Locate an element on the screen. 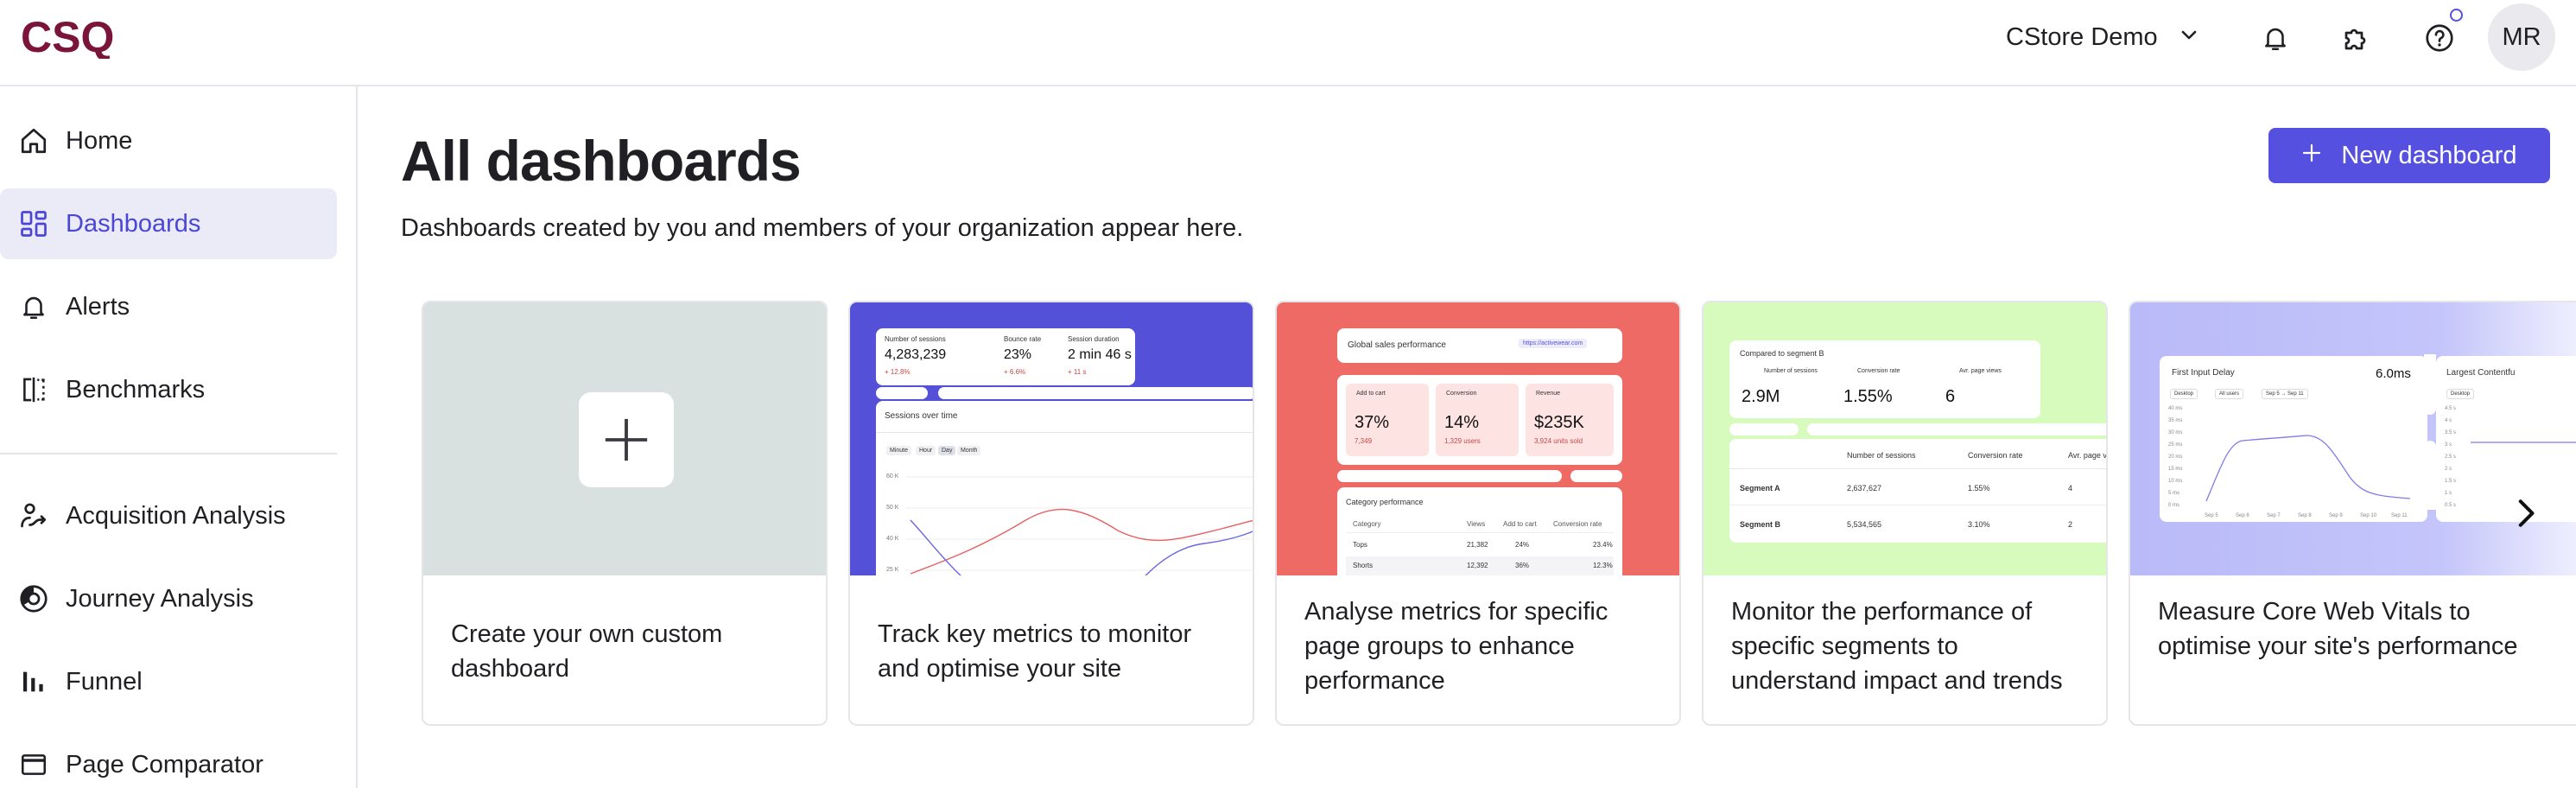 The image size is (2576, 788). svg-text: CSQ is located at coordinates (67, 37).